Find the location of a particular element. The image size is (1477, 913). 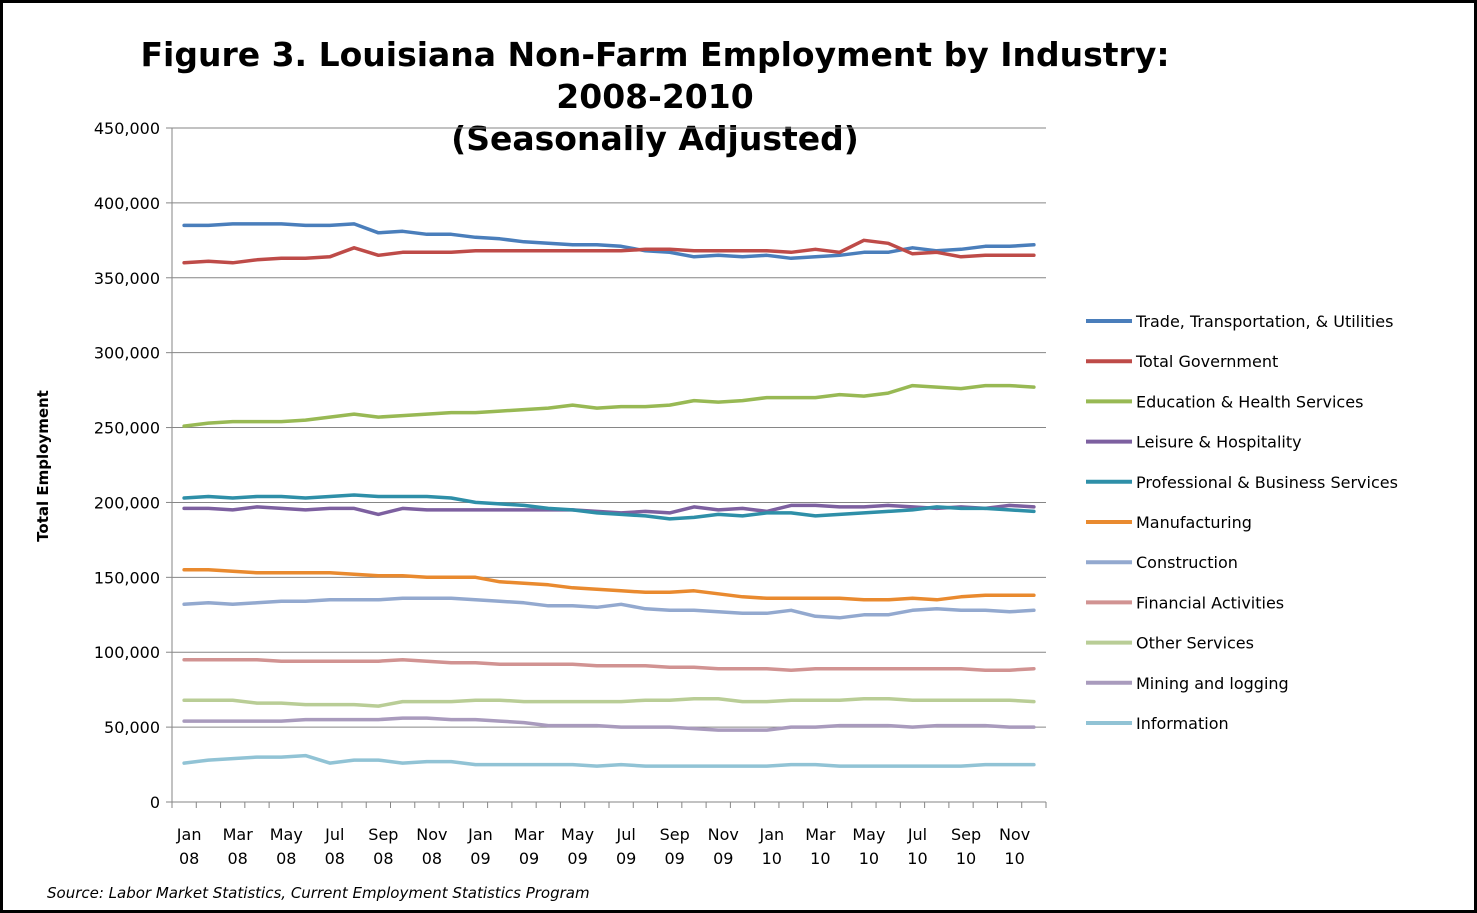

legend-label: Manufacturing is located at coordinates (1194, 522).